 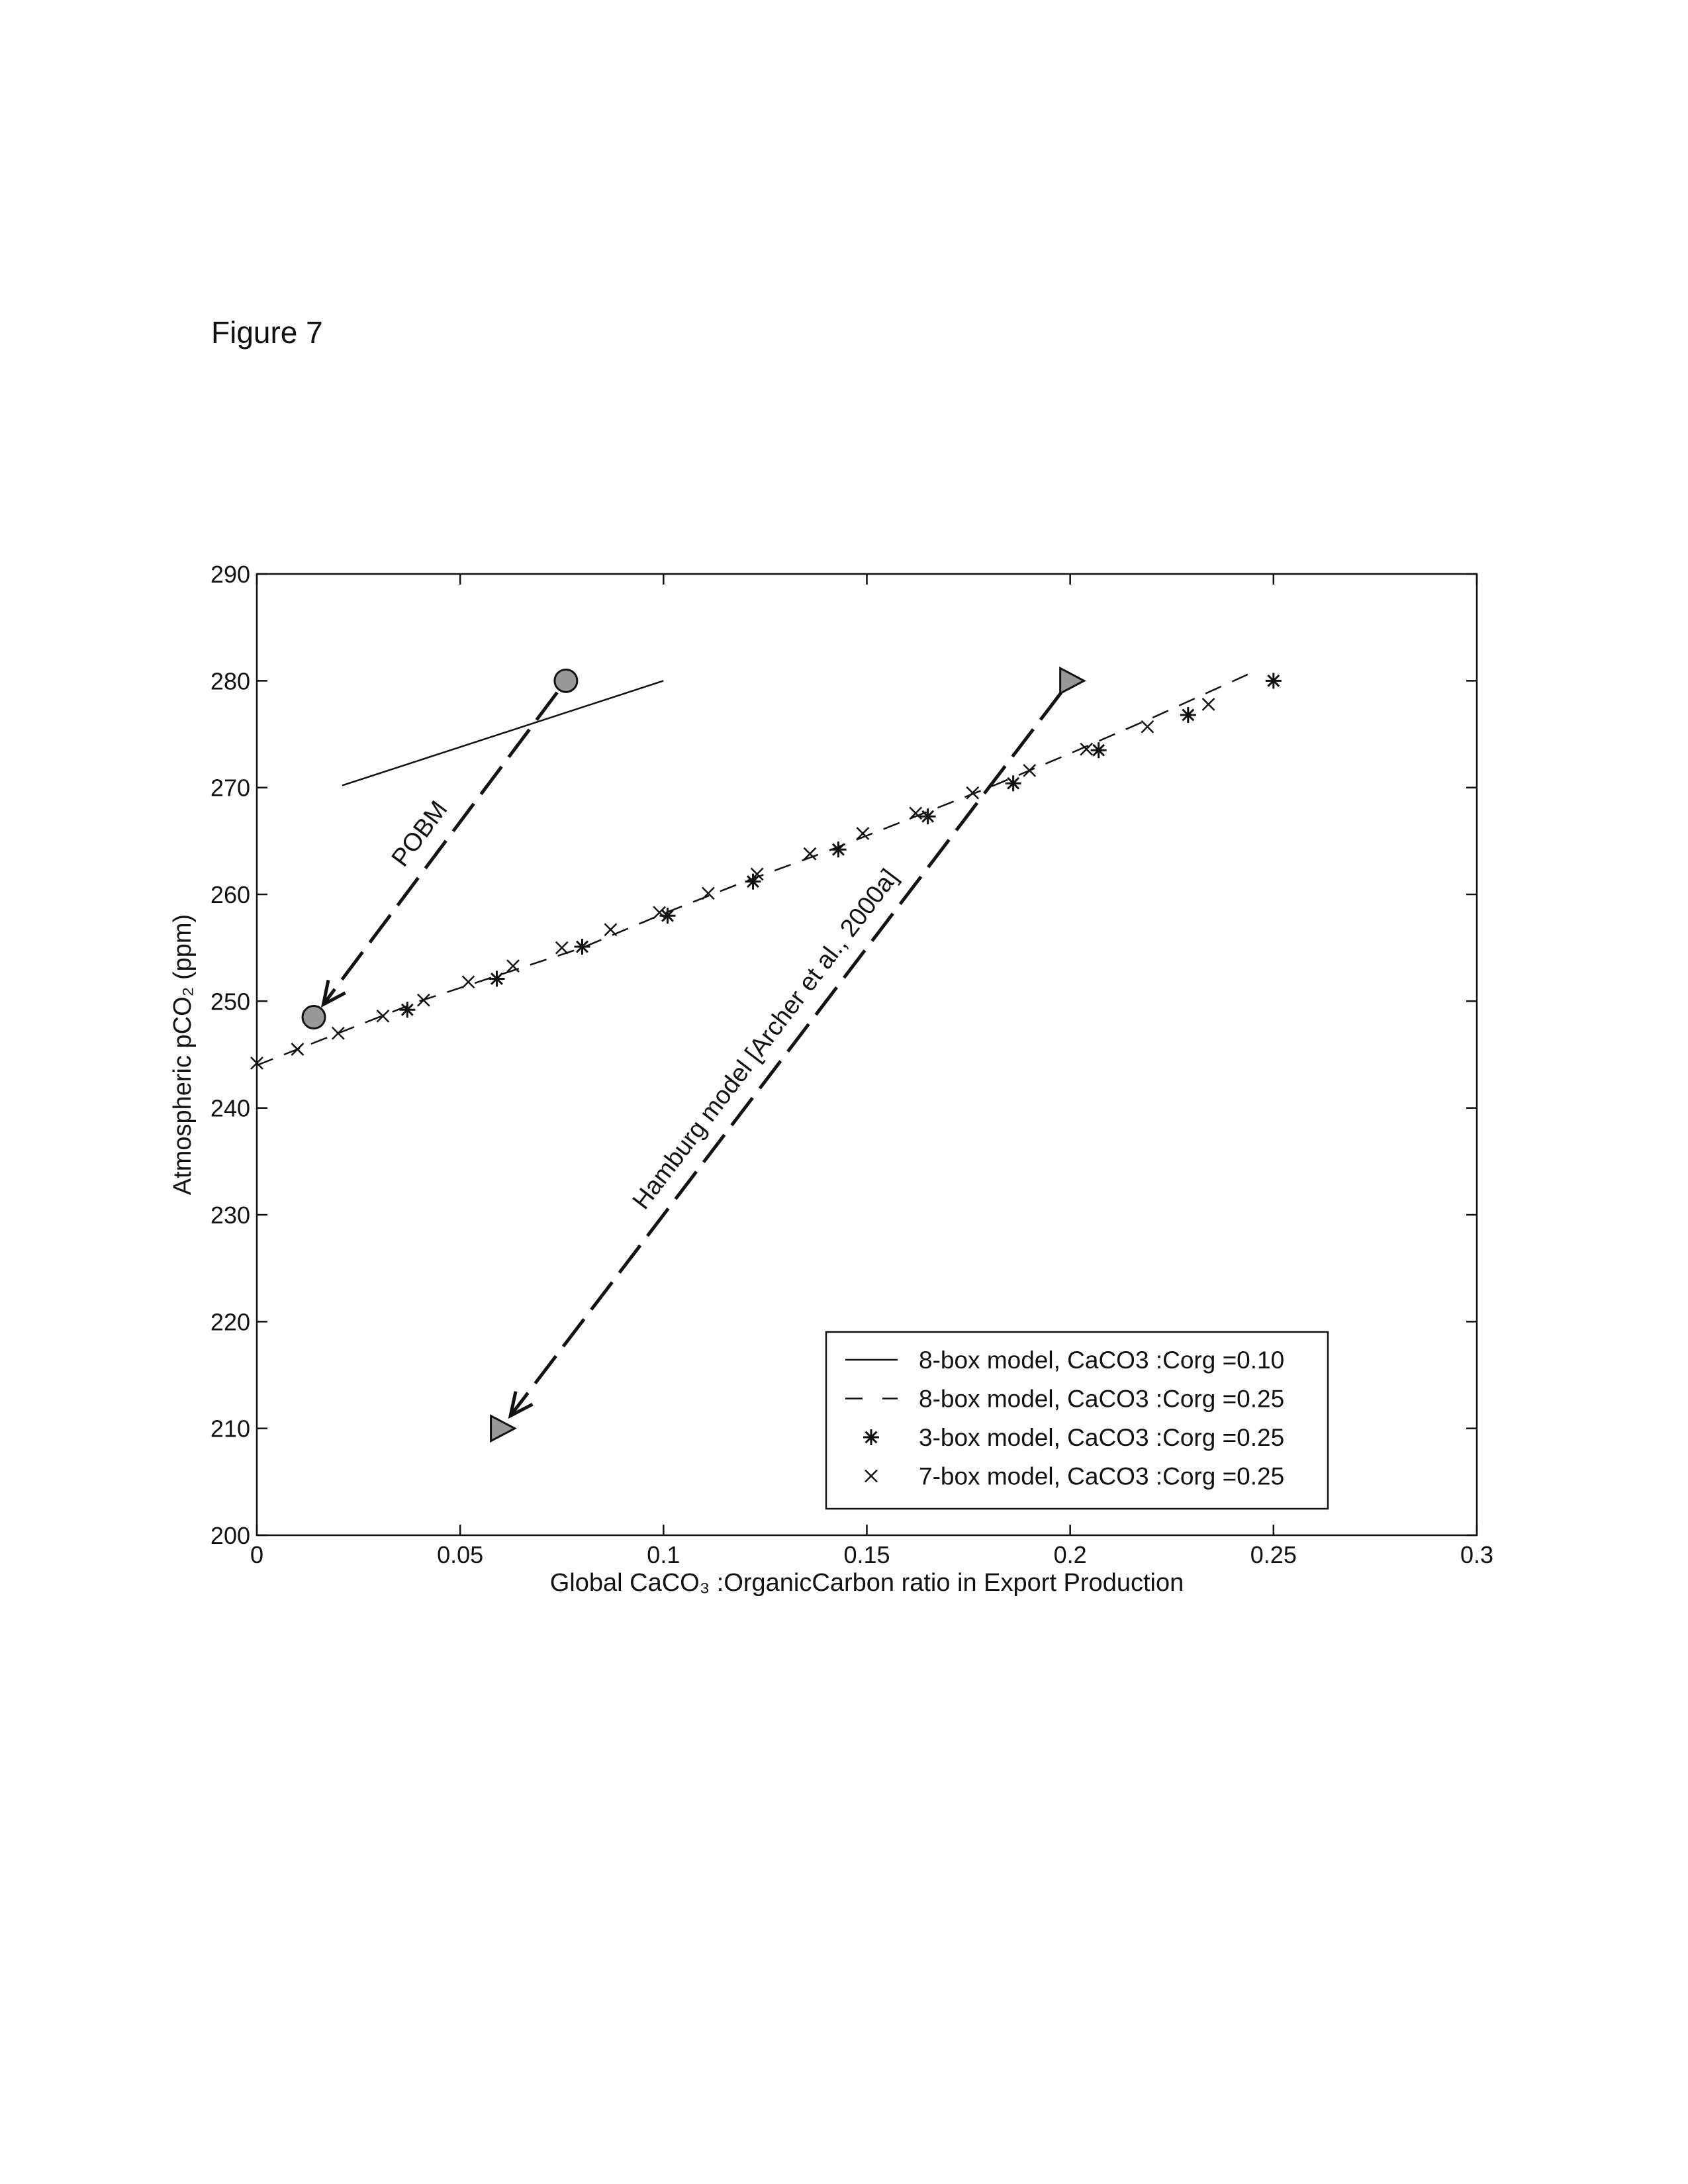 I want to click on annotation-label: POBM, so click(x=420, y=834).